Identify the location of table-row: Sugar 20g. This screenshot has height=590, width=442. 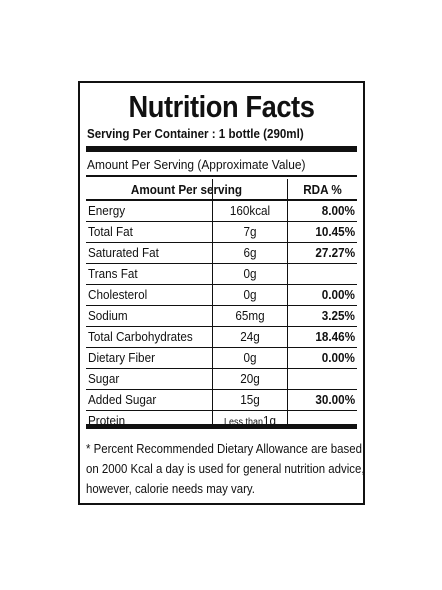
(221, 379).